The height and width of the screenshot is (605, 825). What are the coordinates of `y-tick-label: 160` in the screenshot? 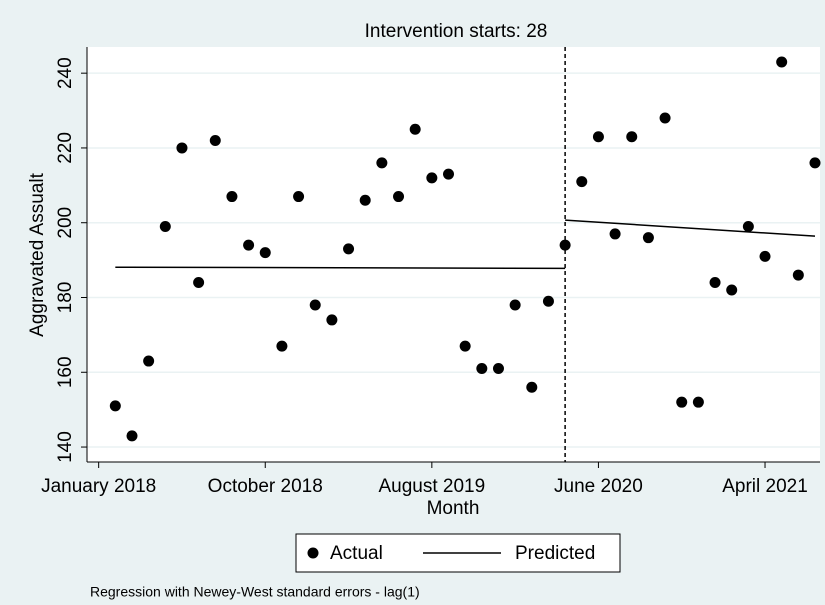 It's located at (65, 372).